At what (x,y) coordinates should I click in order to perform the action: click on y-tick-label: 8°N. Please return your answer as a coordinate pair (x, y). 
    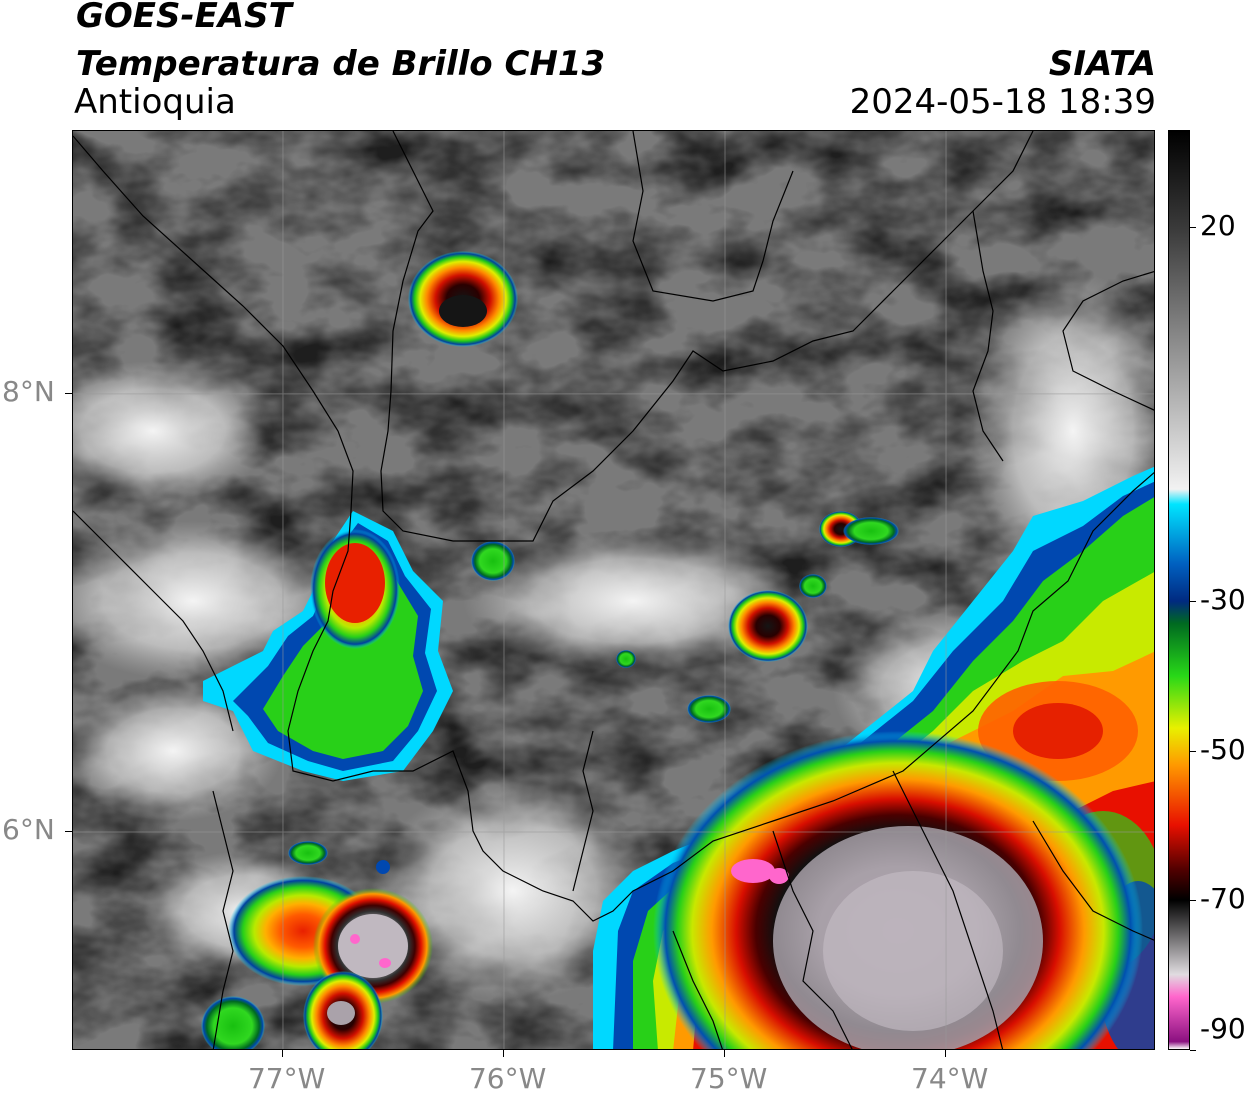
    Looking at the image, I should click on (28, 391).